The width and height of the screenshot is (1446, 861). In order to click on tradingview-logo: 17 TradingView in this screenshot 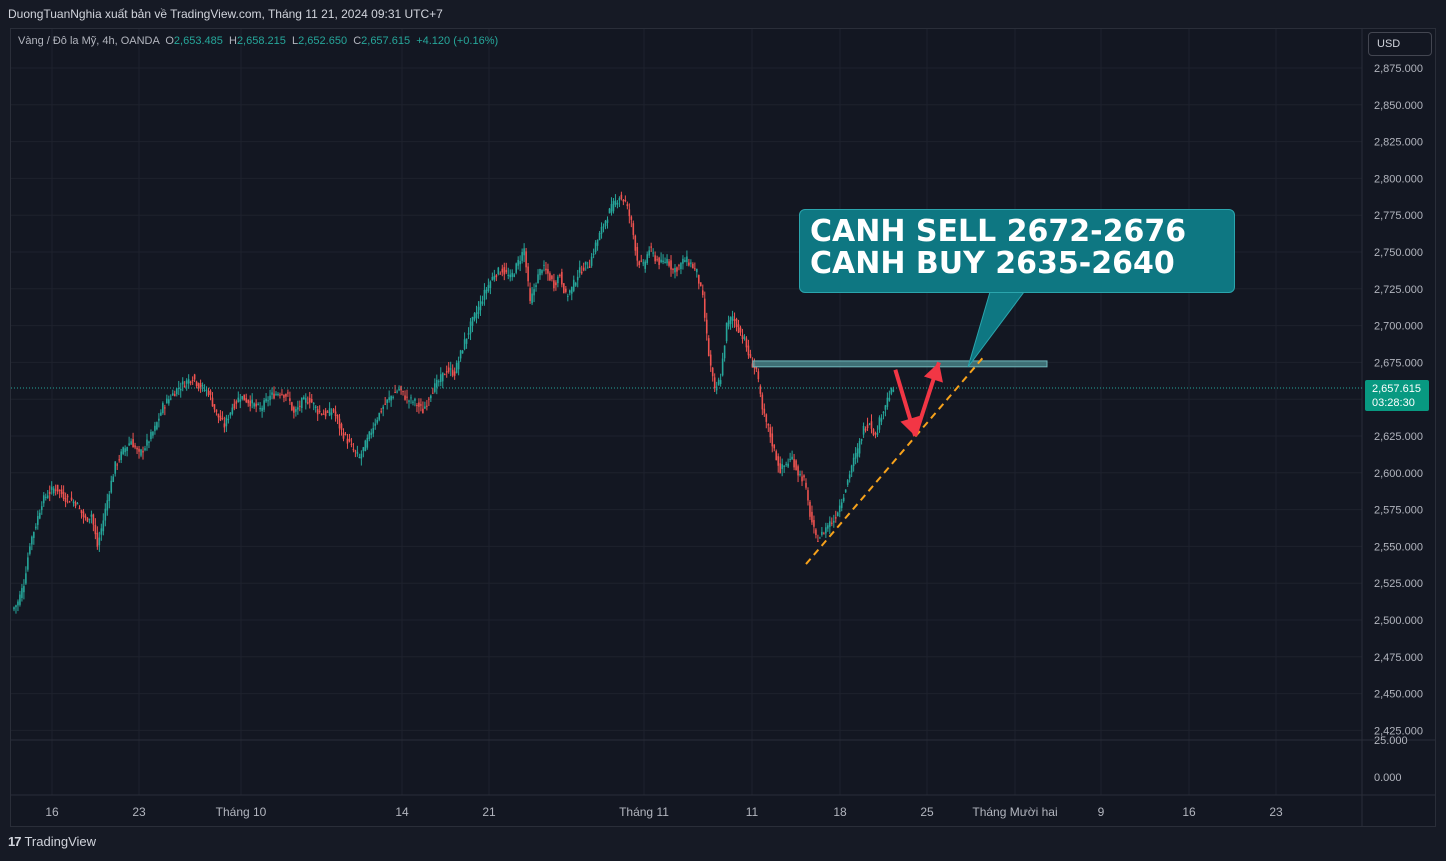, I will do `click(52, 841)`.